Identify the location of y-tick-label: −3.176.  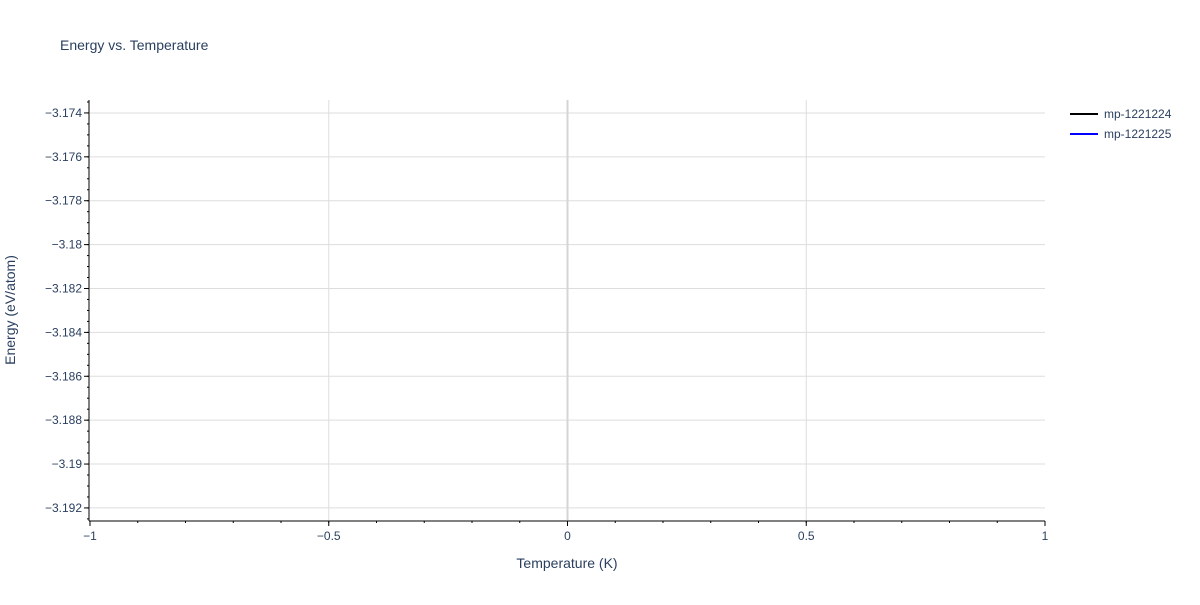
(63, 157).